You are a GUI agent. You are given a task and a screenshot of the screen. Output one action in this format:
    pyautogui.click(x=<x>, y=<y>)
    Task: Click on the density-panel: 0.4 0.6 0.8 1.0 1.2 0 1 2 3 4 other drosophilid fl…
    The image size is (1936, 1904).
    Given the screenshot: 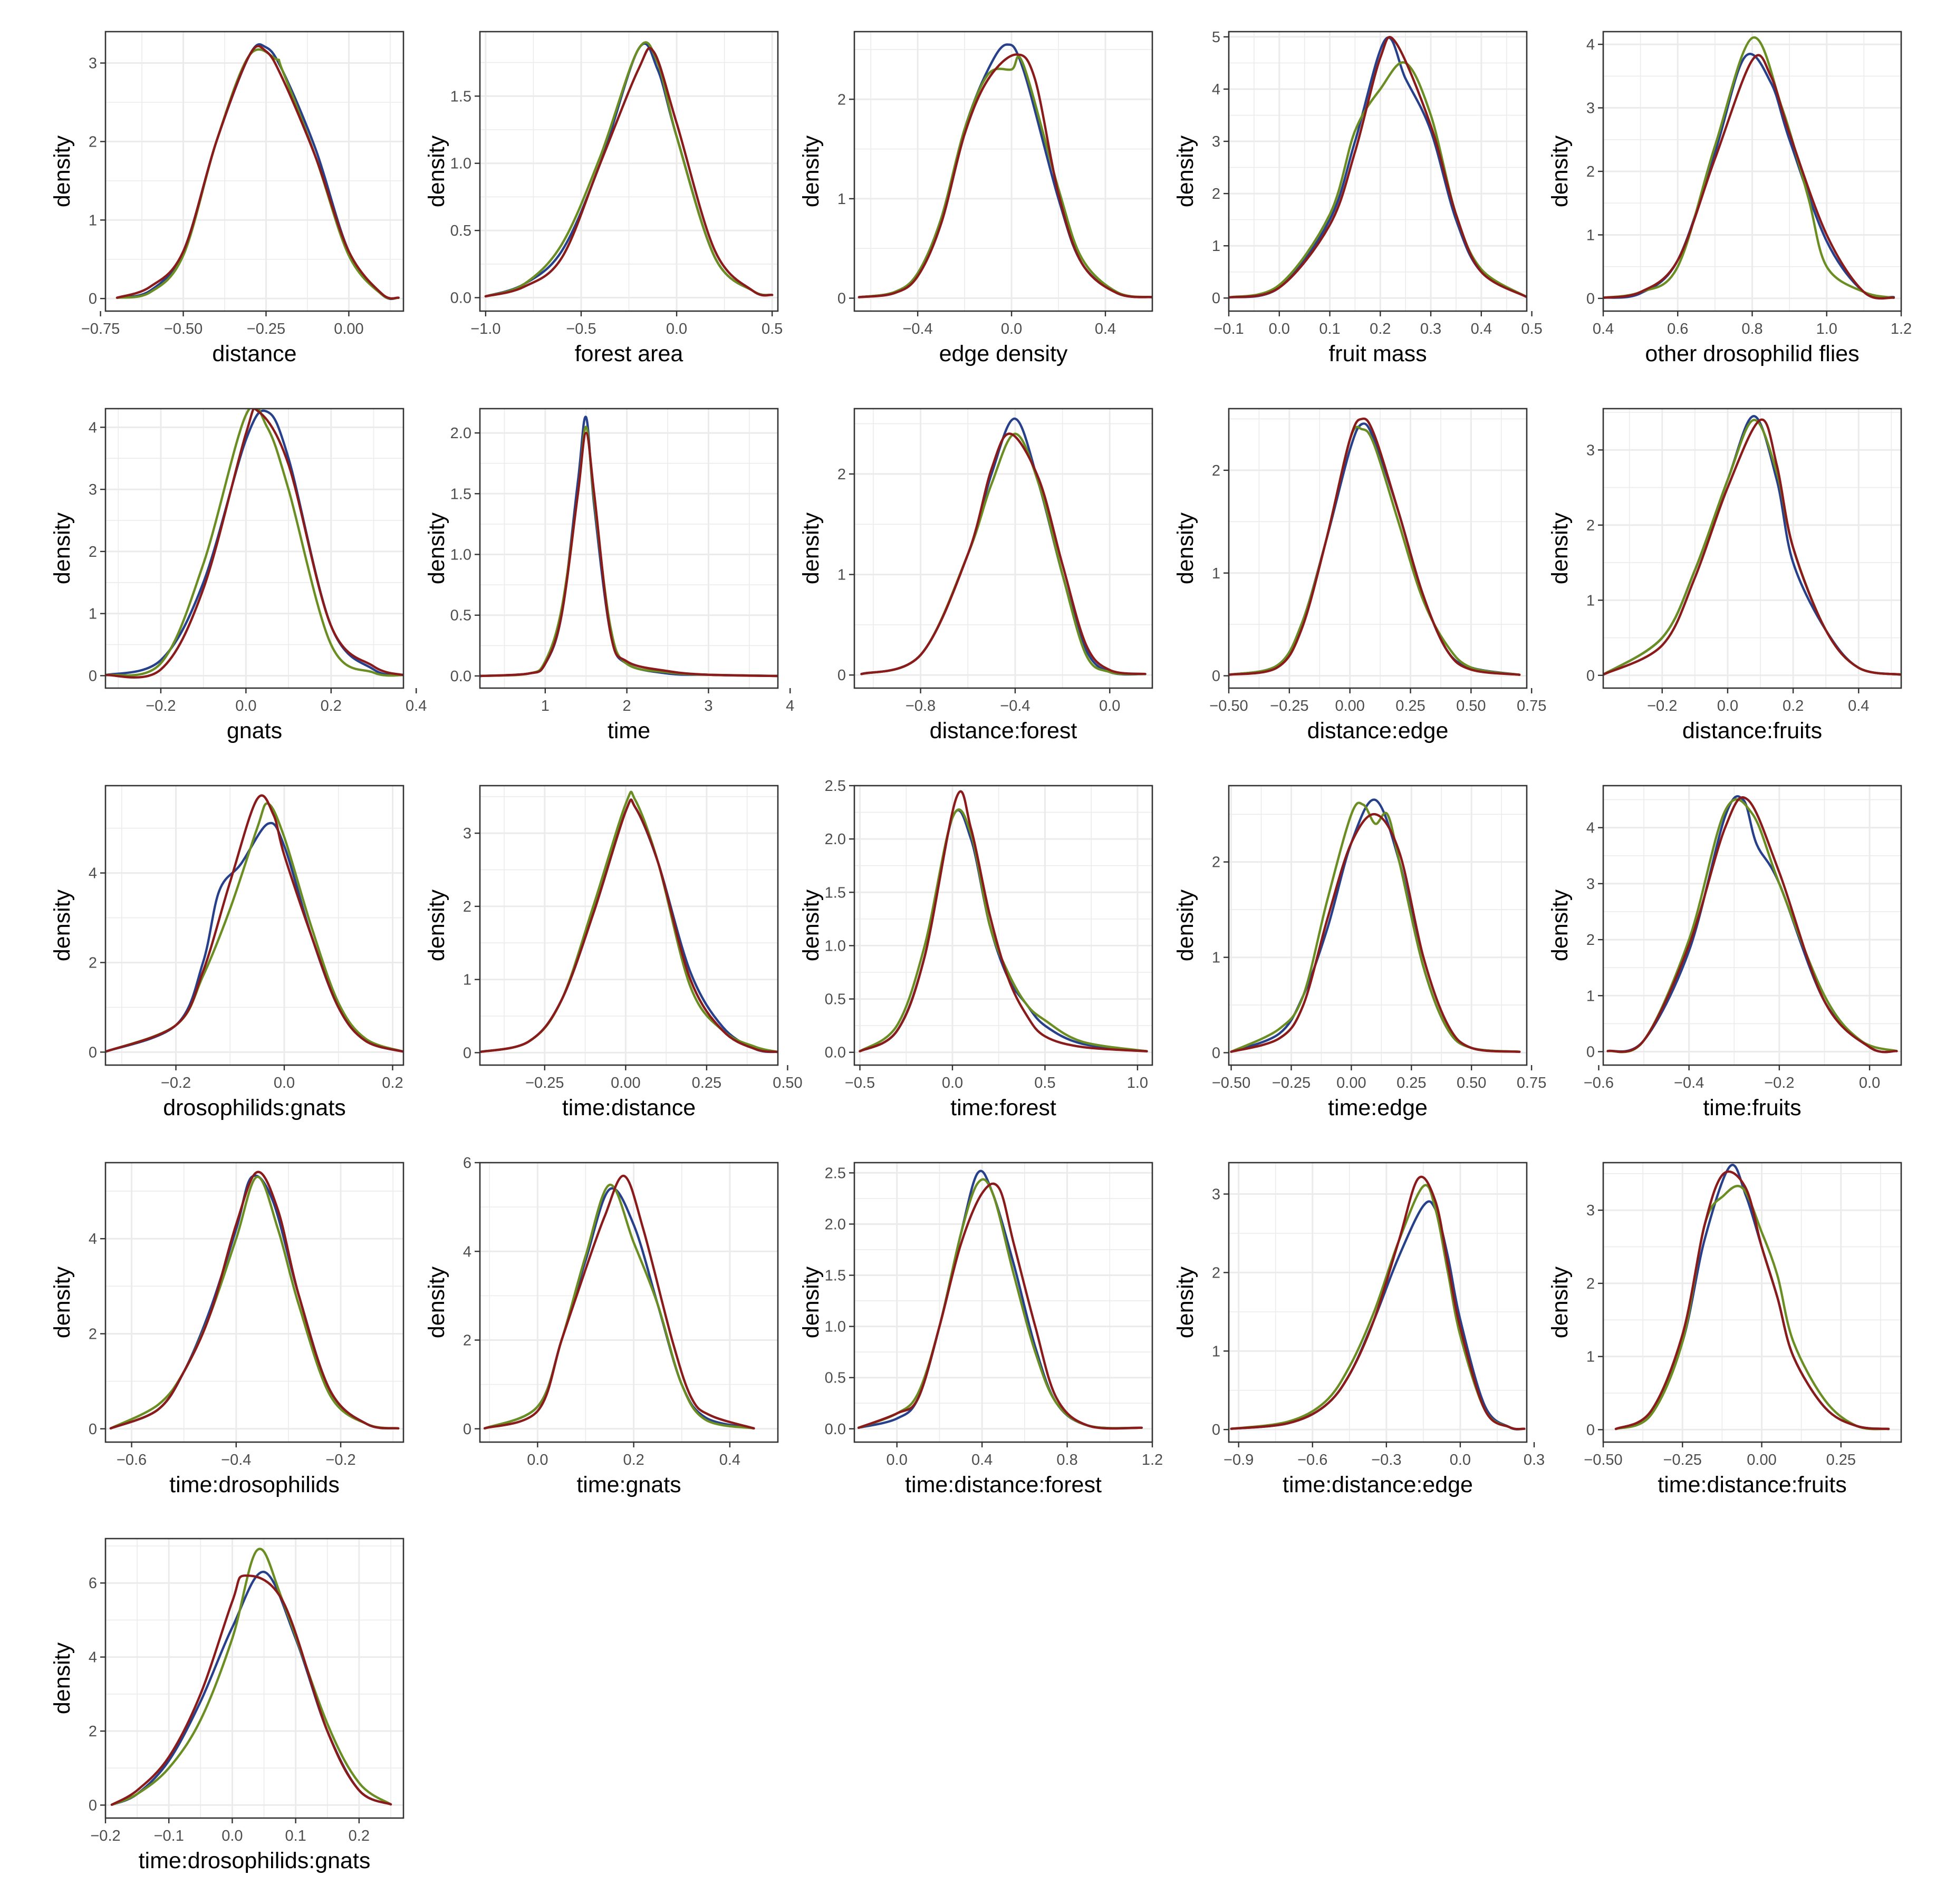 What is the action you would take?
    pyautogui.click(x=1729, y=198)
    